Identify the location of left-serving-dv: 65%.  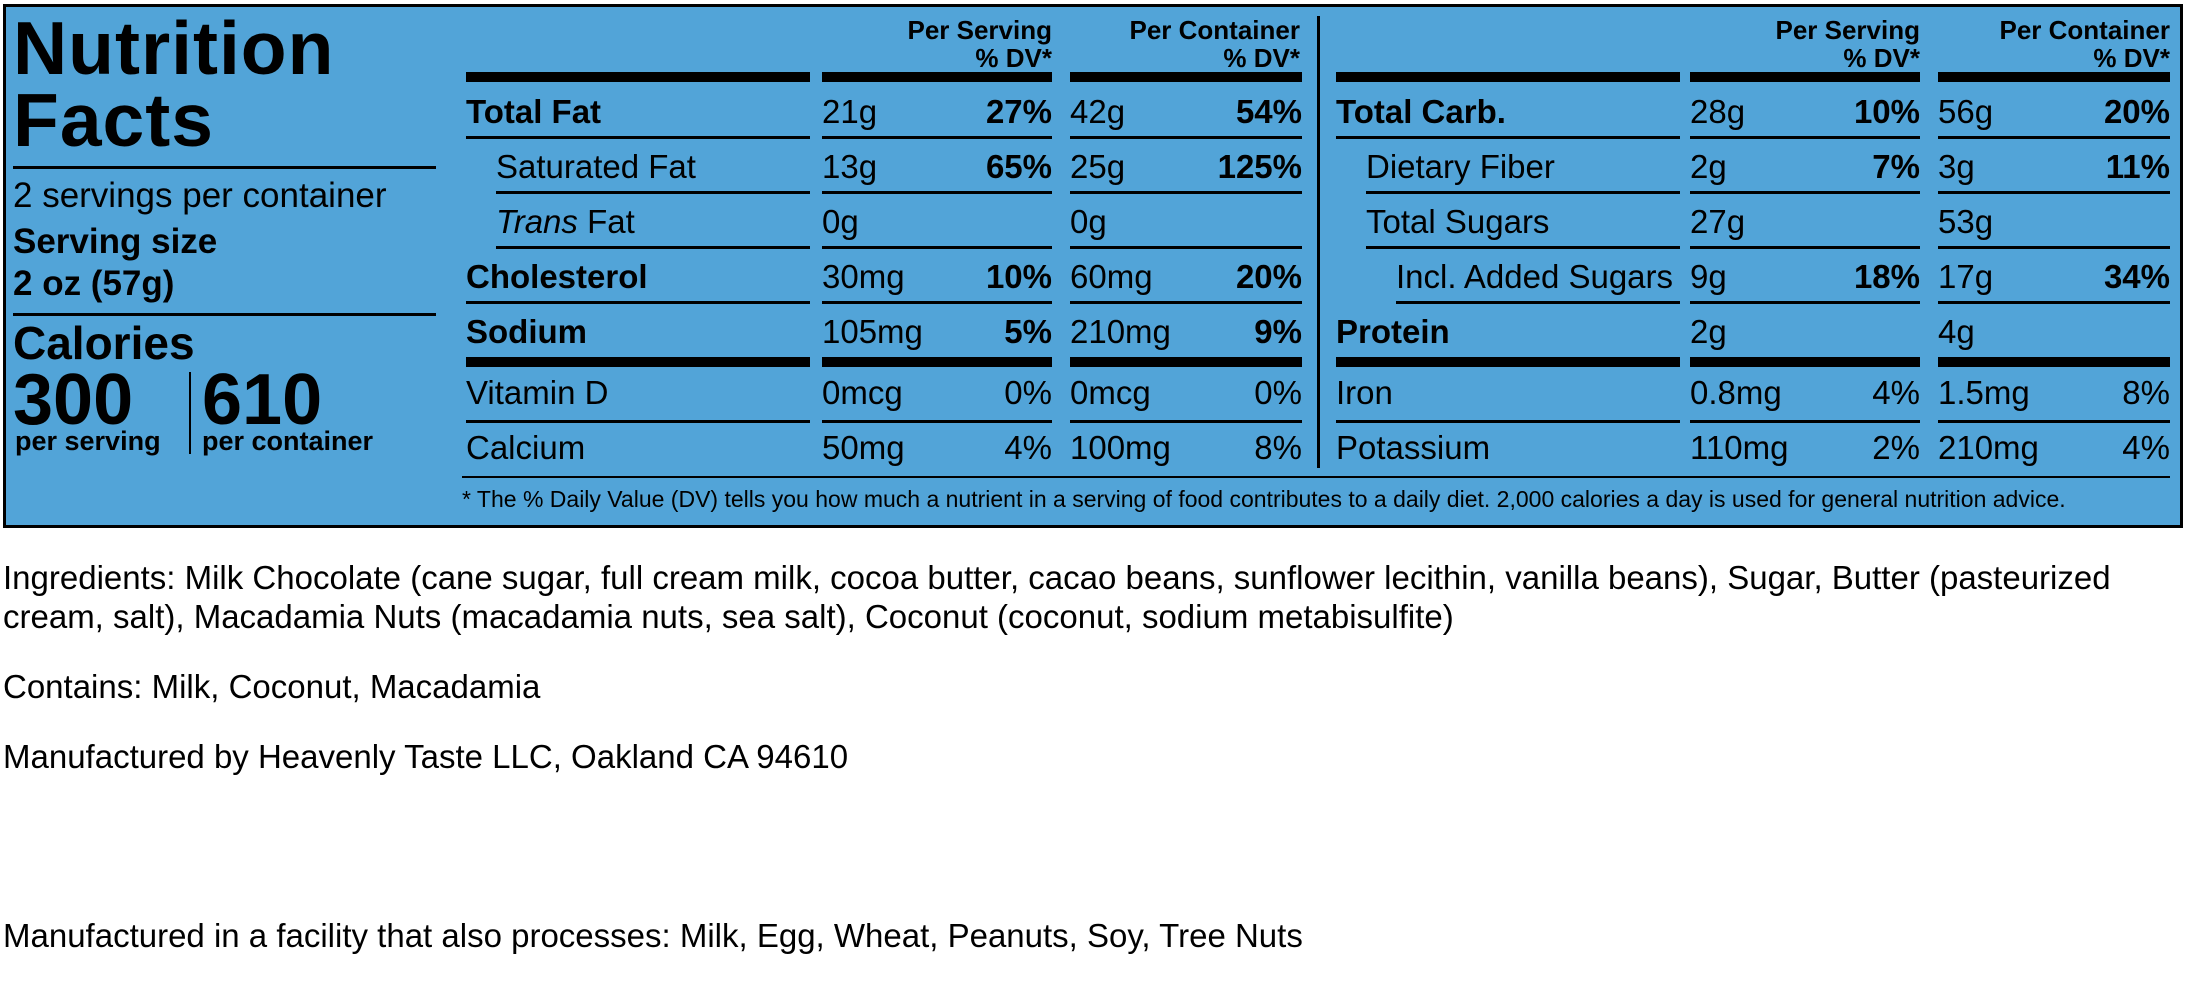
(1018, 166).